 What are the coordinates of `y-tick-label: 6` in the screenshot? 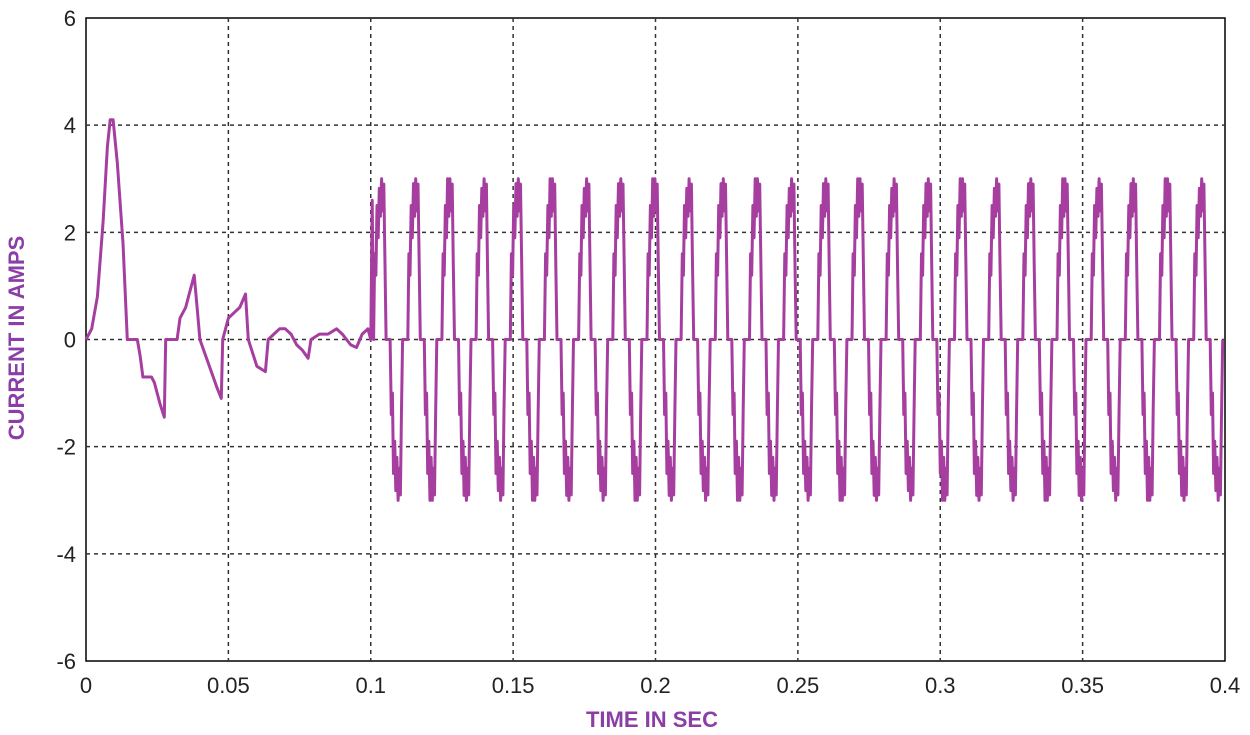 It's located at (70, 18).